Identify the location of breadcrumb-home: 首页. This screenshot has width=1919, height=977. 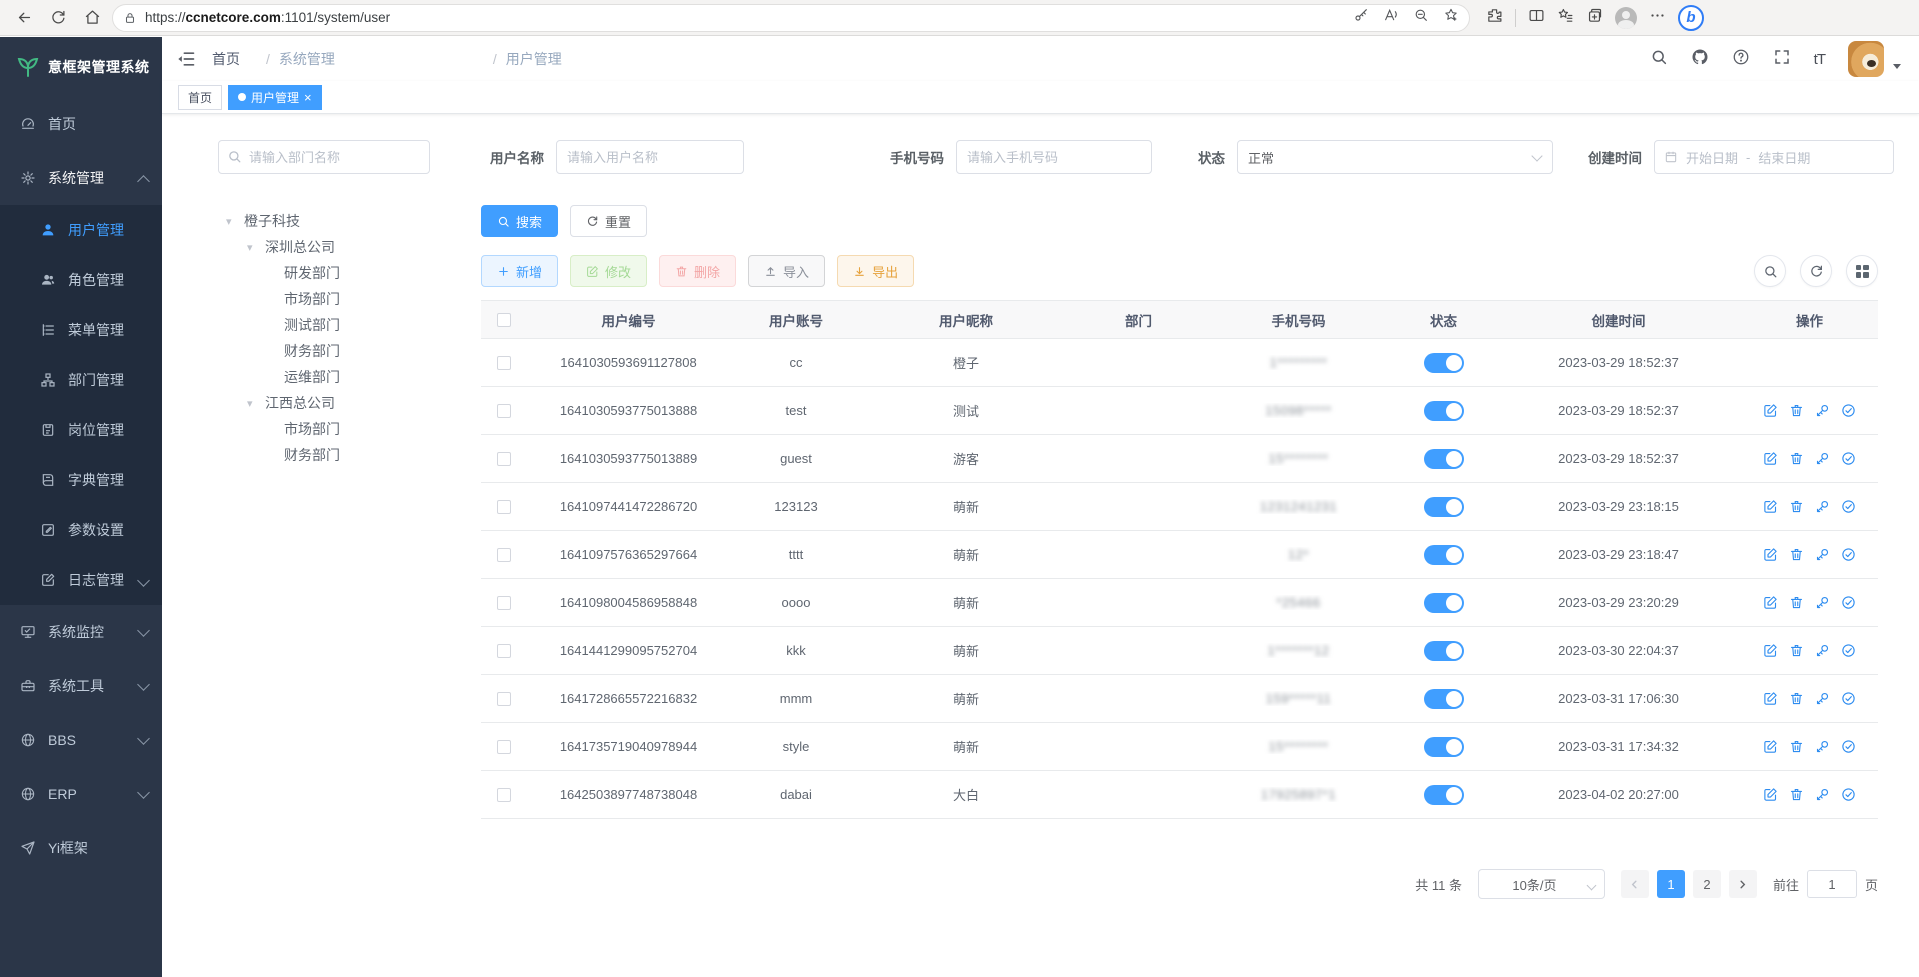
(226, 59).